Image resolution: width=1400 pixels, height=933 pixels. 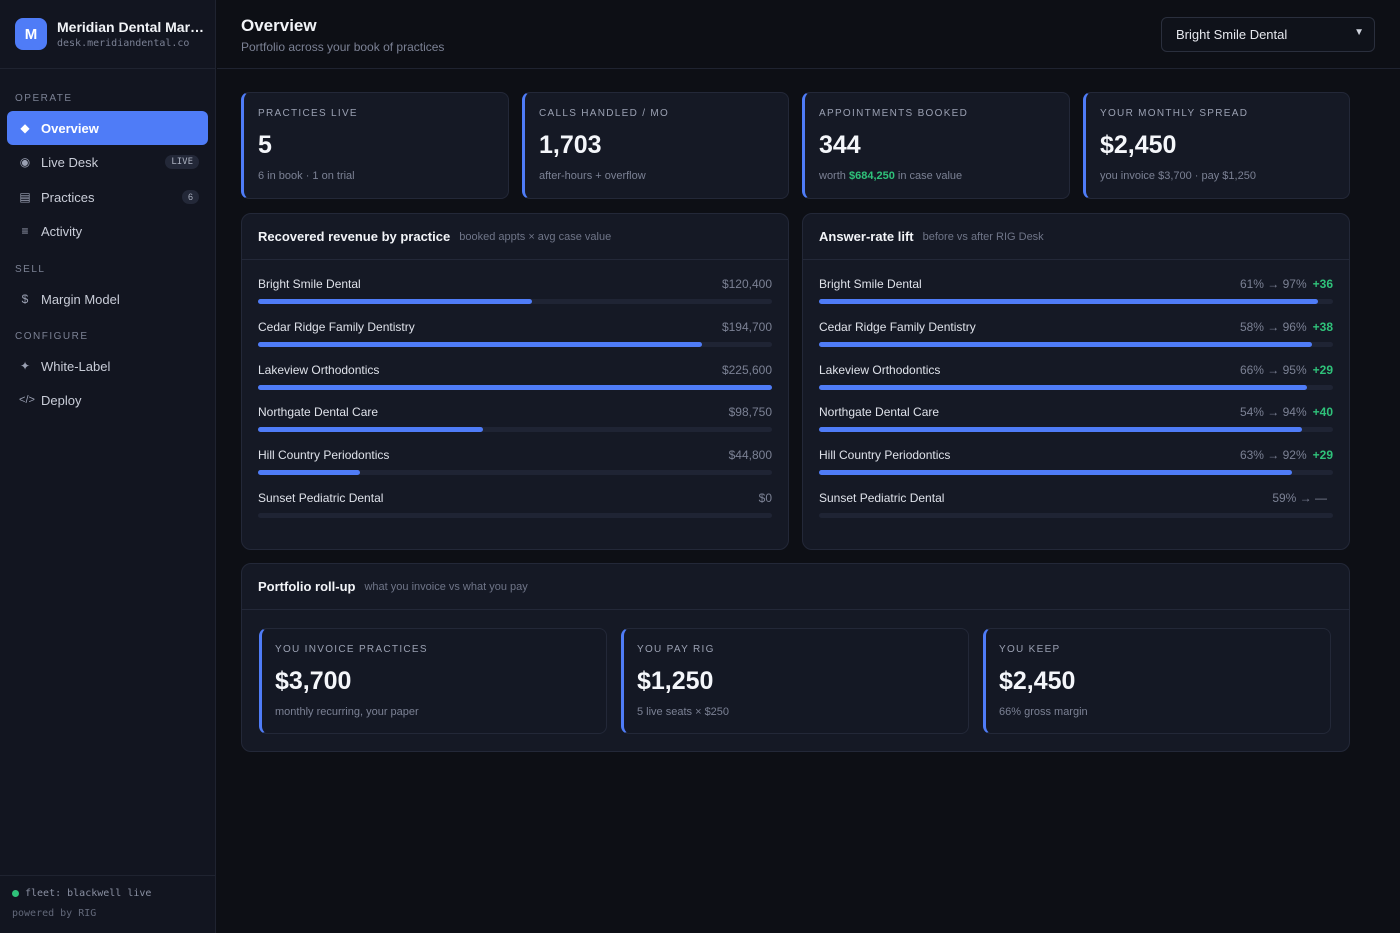 What do you see at coordinates (446, 586) in the screenshot?
I see `panel-subtitle: what you invoice vs what you pay` at bounding box center [446, 586].